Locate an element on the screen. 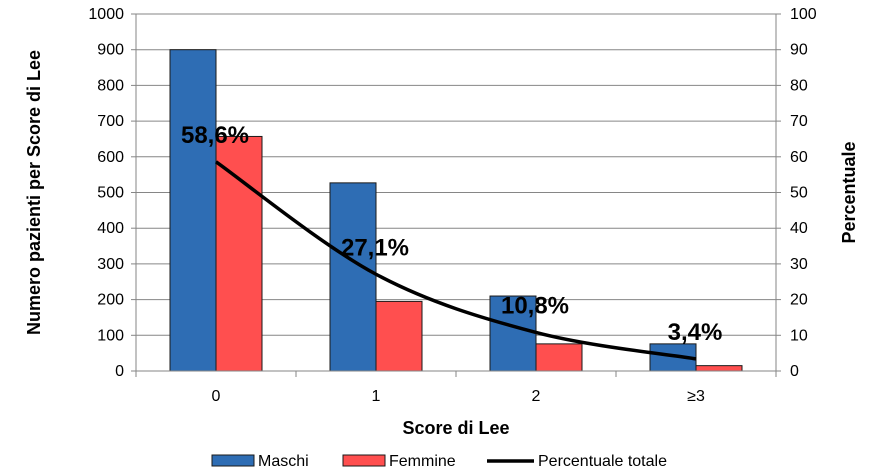 Image resolution: width=875 pixels, height=474 pixels. legend: Maschi Femmine Percentuale totale is located at coordinates (439, 461).